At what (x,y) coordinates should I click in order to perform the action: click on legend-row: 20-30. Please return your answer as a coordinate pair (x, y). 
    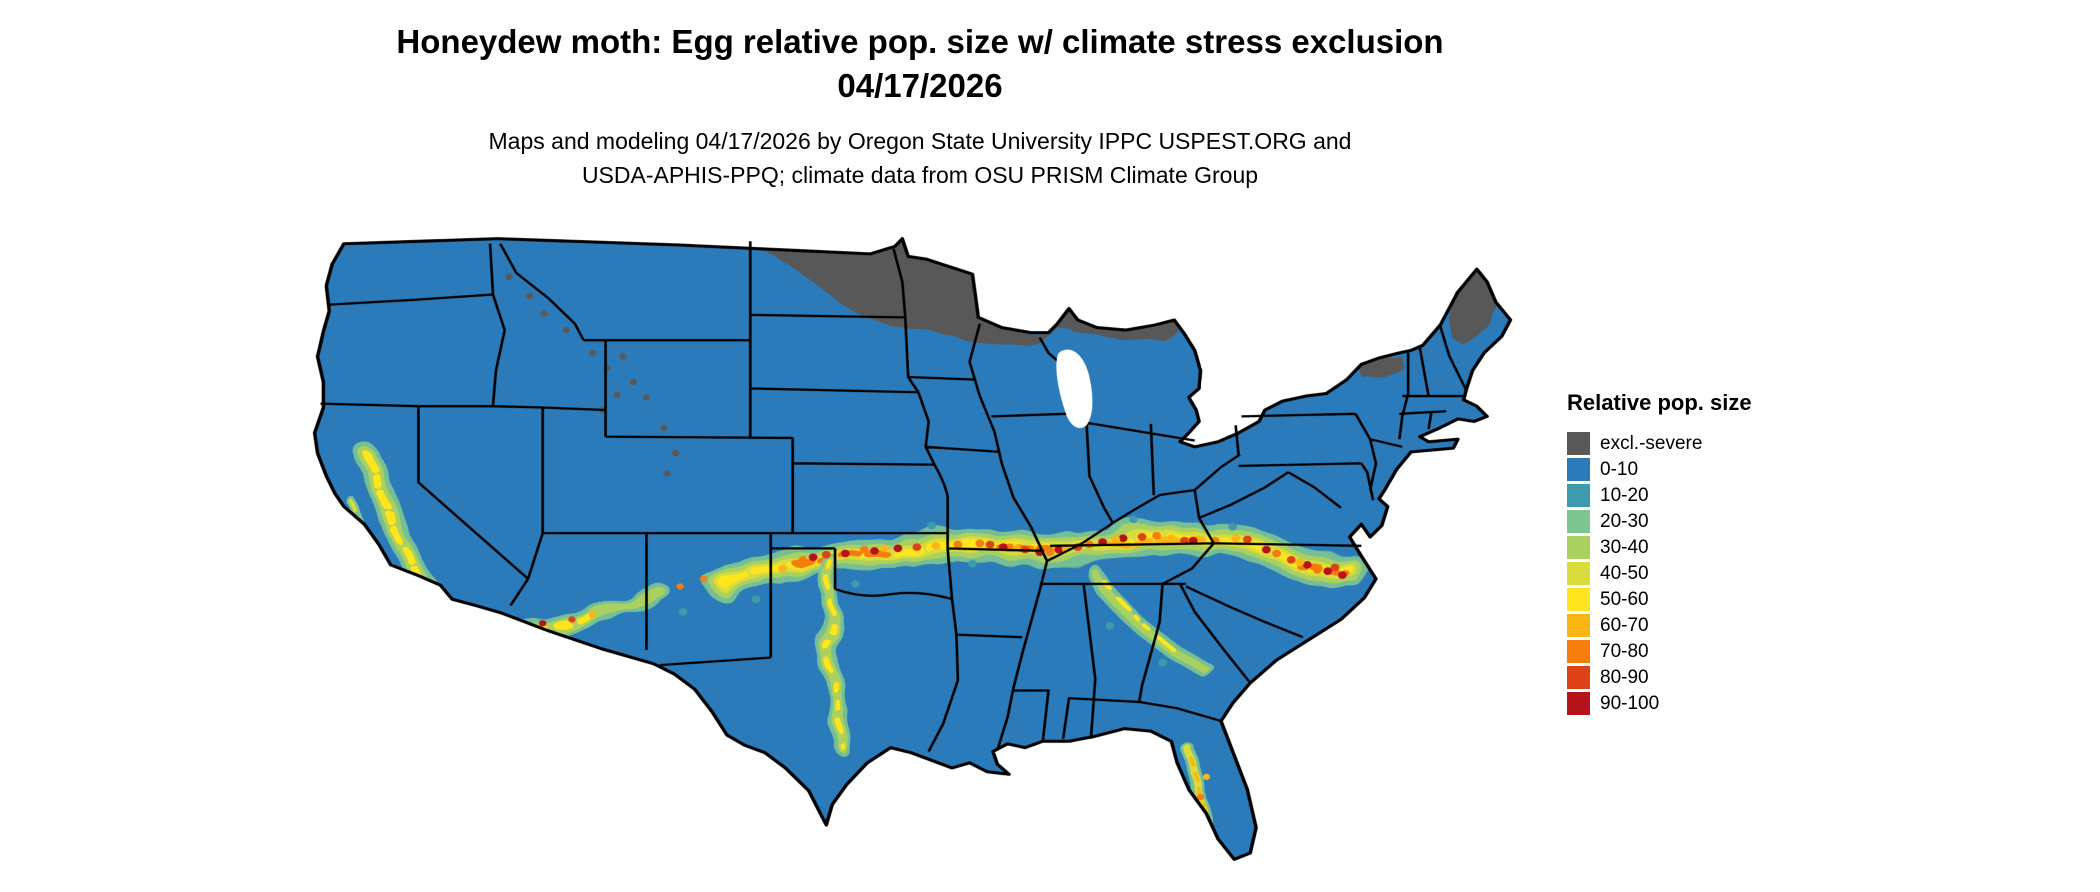
    Looking at the image, I should click on (1717, 521).